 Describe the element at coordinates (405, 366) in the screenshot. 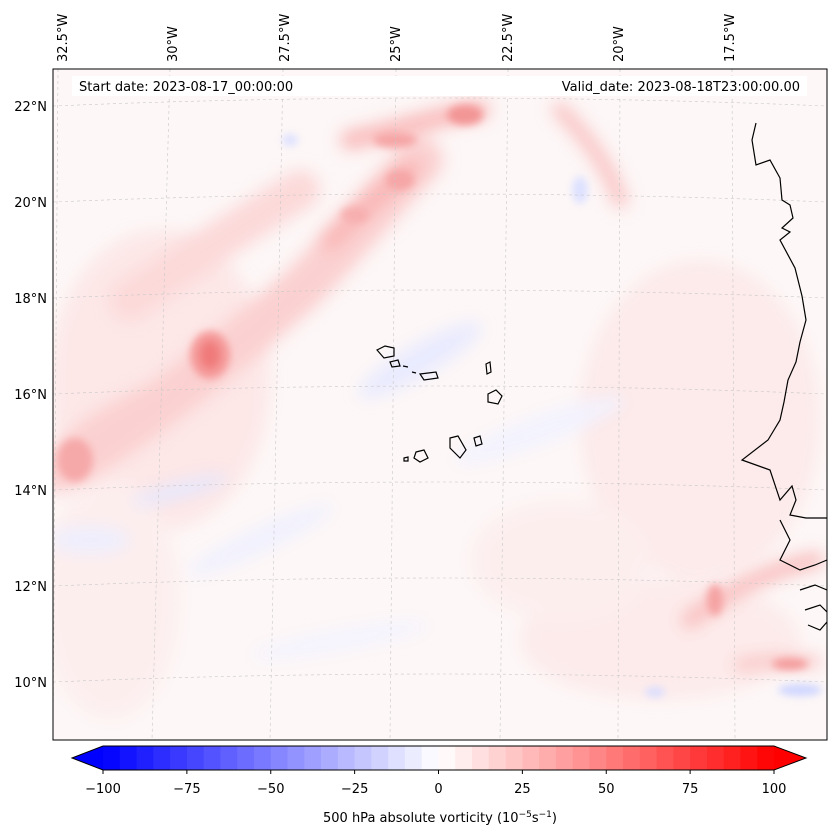

I see `santa-luzia-island` at that location.